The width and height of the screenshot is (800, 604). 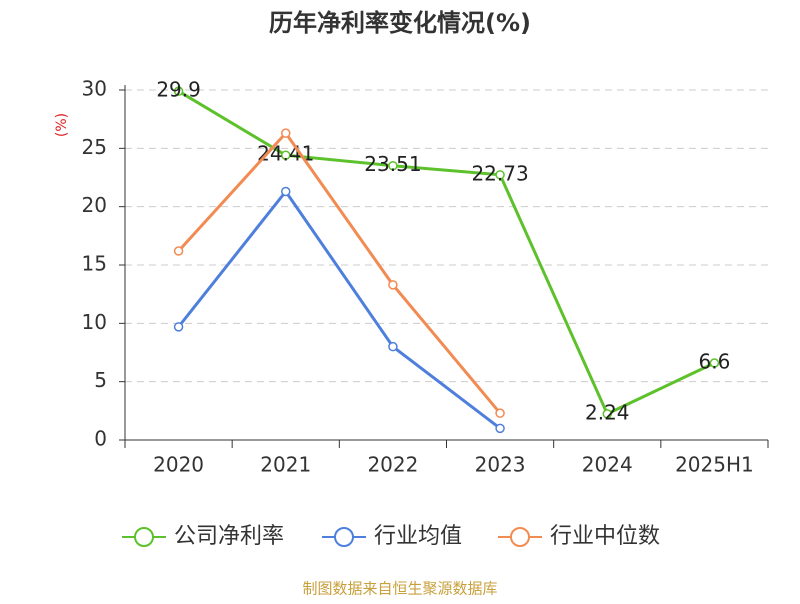 I want to click on source-note: 制图数据来自恒生聚源数据库, so click(x=399, y=589).